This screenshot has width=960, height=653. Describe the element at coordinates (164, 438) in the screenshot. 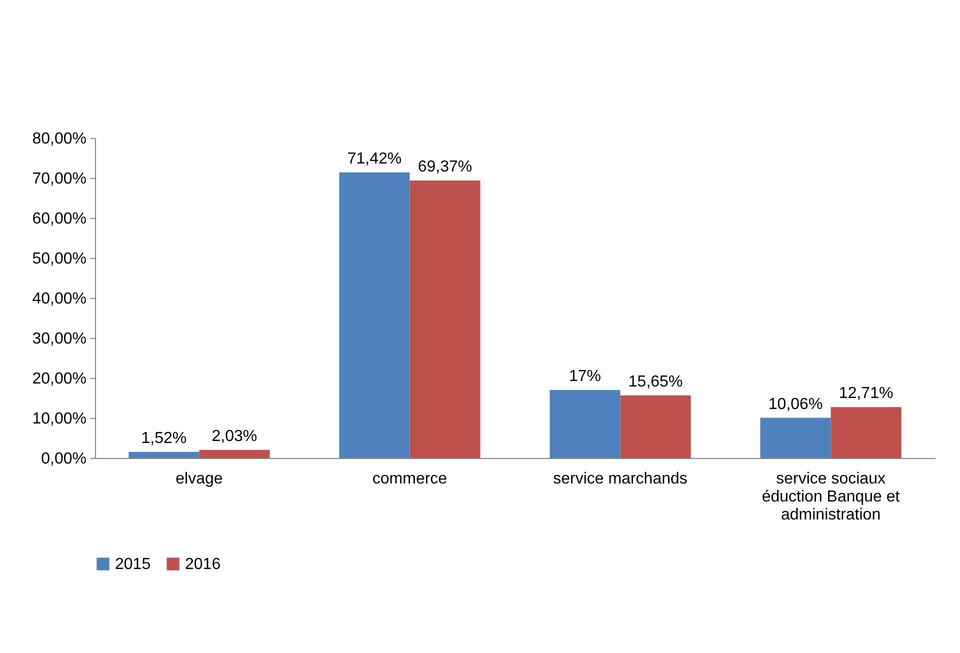

I see `data-label: 1,52%` at that location.